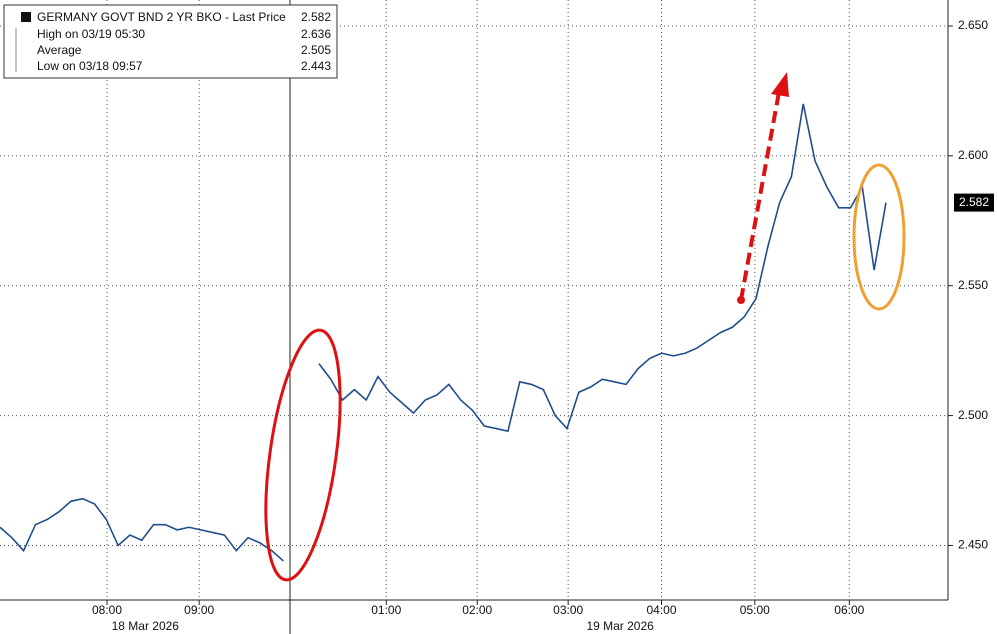 The height and width of the screenshot is (634, 997). What do you see at coordinates (146, 626) in the screenshot?
I see `date-label: 18 Mar 2026` at bounding box center [146, 626].